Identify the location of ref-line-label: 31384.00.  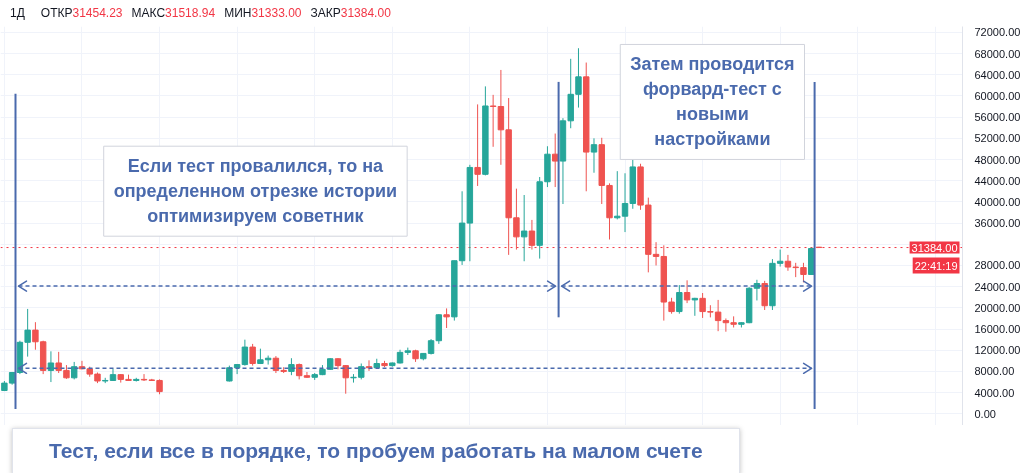
(934, 247).